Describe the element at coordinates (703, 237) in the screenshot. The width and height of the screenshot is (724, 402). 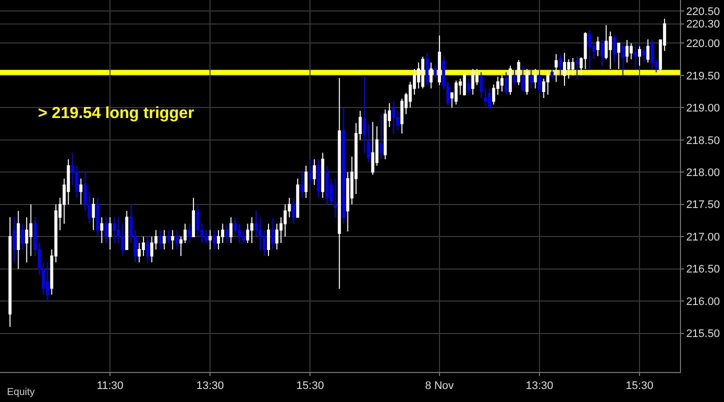
I see `y-tick-label: 217.00` at that location.